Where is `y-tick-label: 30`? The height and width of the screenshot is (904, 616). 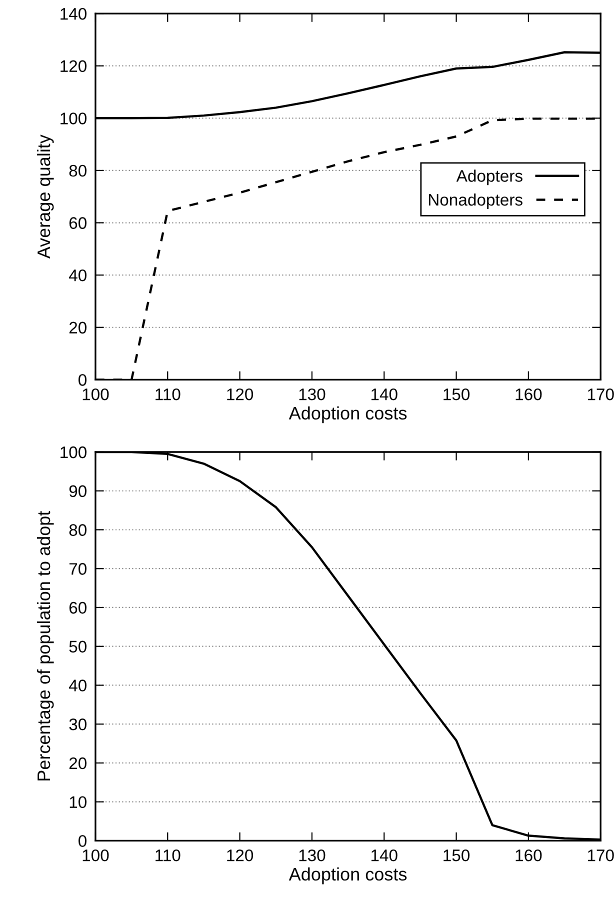 y-tick-label: 30 is located at coordinates (77, 724).